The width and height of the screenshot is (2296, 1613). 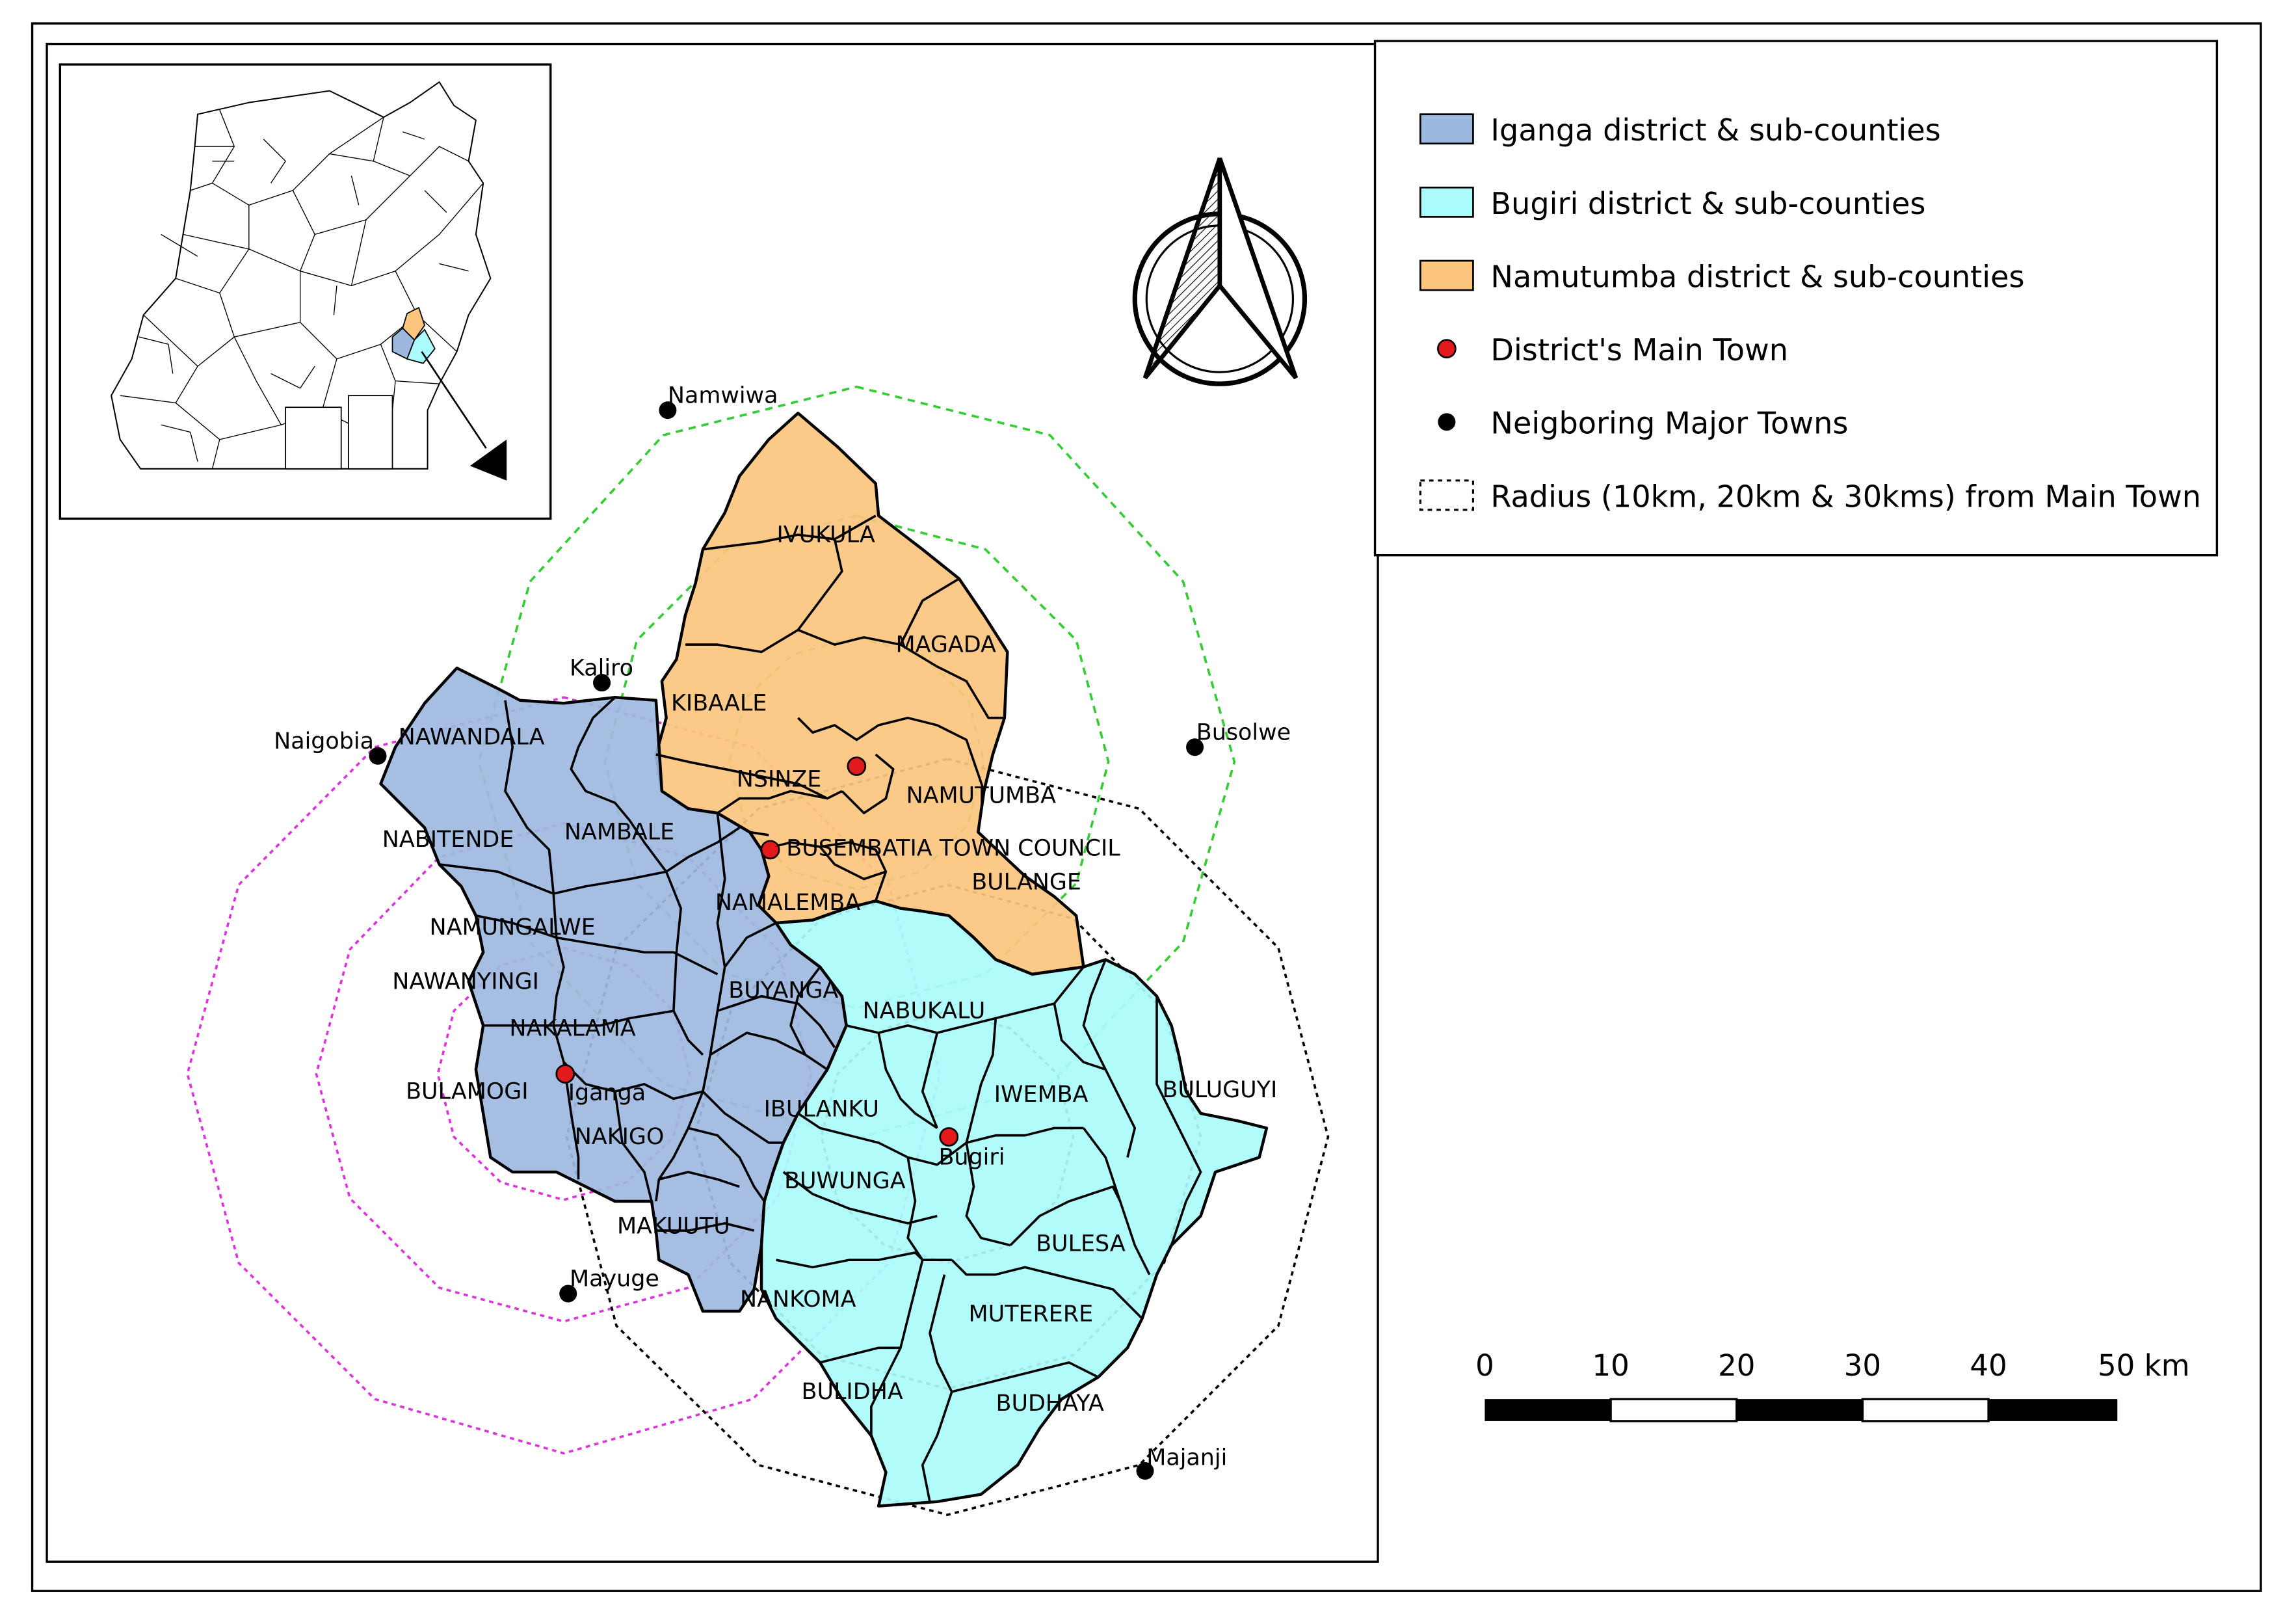 What do you see at coordinates (1736, 1365) in the screenshot?
I see `scale-tick-label: 20` at bounding box center [1736, 1365].